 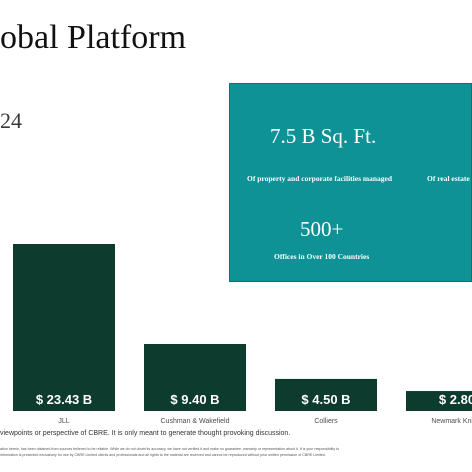 I want to click on page-subtitle: 24, so click(x=11, y=120).